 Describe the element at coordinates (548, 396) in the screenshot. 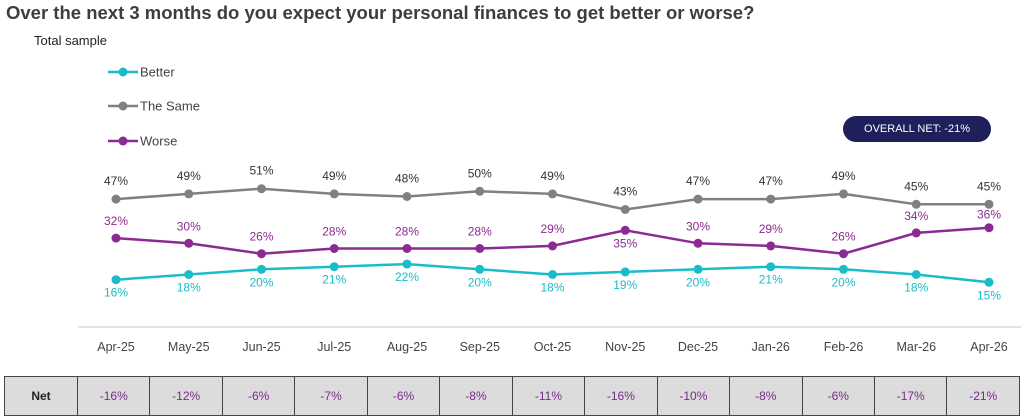

I see `net-cell: -11%` at that location.